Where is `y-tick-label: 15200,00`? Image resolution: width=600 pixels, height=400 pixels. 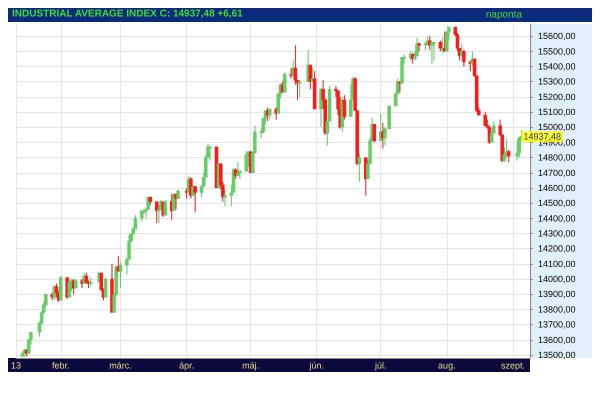
y-tick-label: 15200,00 is located at coordinates (557, 97).